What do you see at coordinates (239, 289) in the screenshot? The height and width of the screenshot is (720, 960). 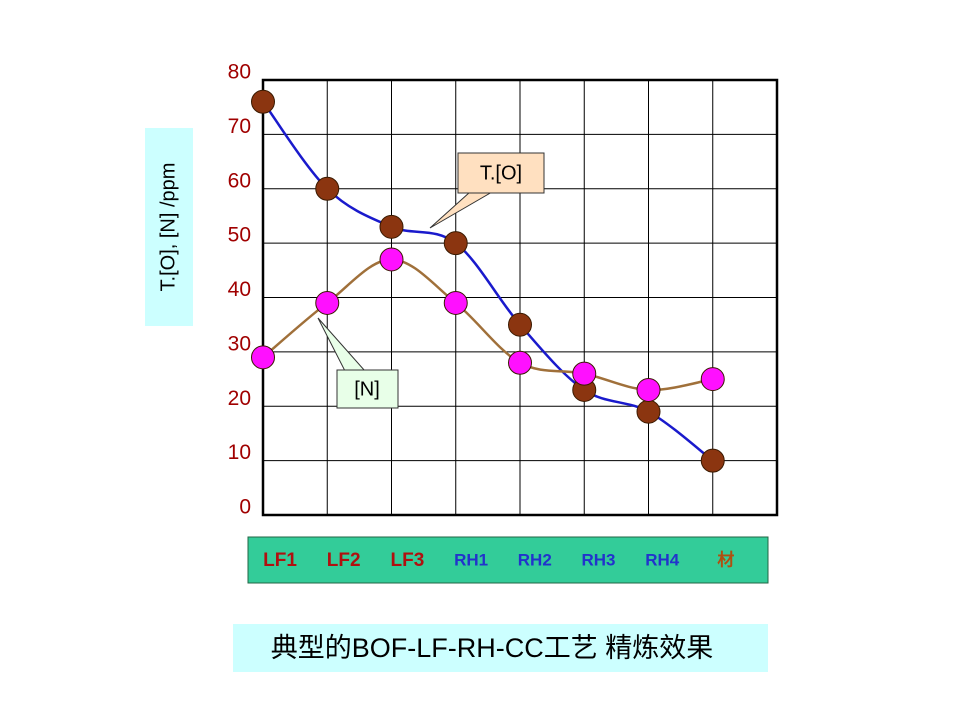 I see `y-tick-label: 40` at bounding box center [239, 289].